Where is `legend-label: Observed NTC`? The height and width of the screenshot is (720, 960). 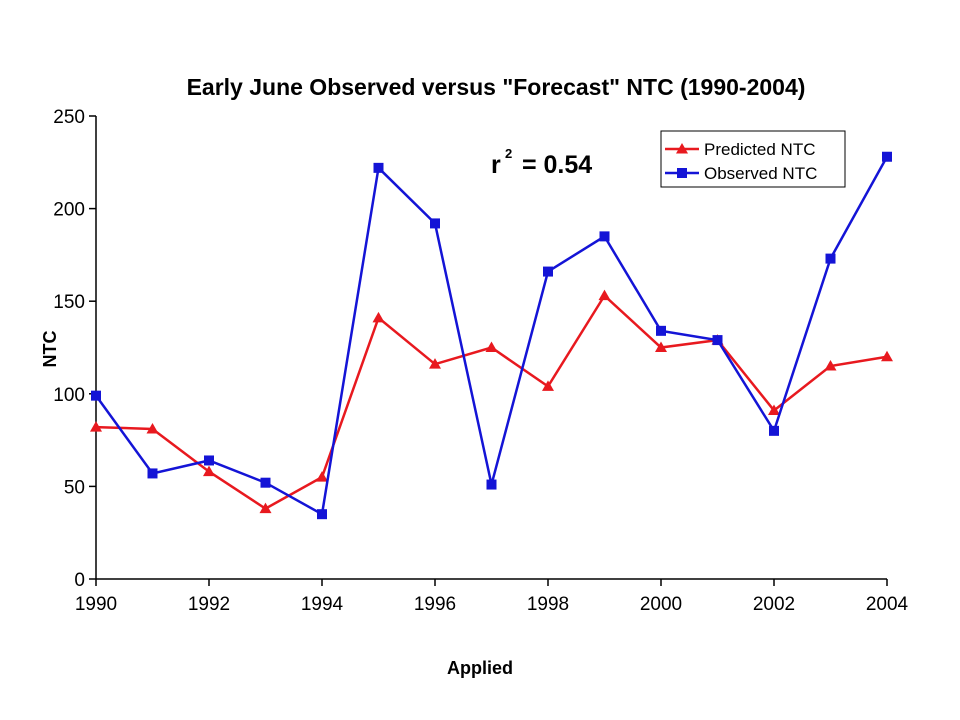
legend-label: Observed NTC is located at coordinates (760, 173).